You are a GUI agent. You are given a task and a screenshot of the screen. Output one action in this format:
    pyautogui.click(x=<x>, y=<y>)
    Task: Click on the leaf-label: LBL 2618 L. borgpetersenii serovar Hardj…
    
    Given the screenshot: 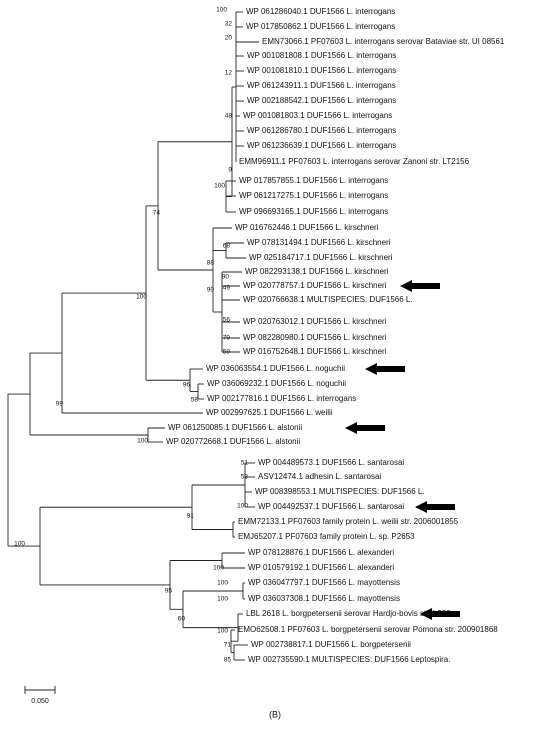 What is the action you would take?
    pyautogui.click(x=348, y=613)
    